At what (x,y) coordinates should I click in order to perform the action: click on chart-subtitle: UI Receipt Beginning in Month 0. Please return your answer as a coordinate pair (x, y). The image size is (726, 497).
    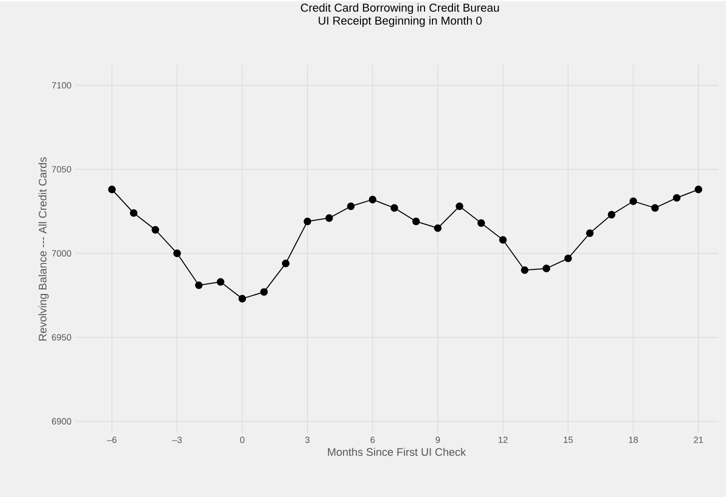
    Looking at the image, I should click on (400, 21).